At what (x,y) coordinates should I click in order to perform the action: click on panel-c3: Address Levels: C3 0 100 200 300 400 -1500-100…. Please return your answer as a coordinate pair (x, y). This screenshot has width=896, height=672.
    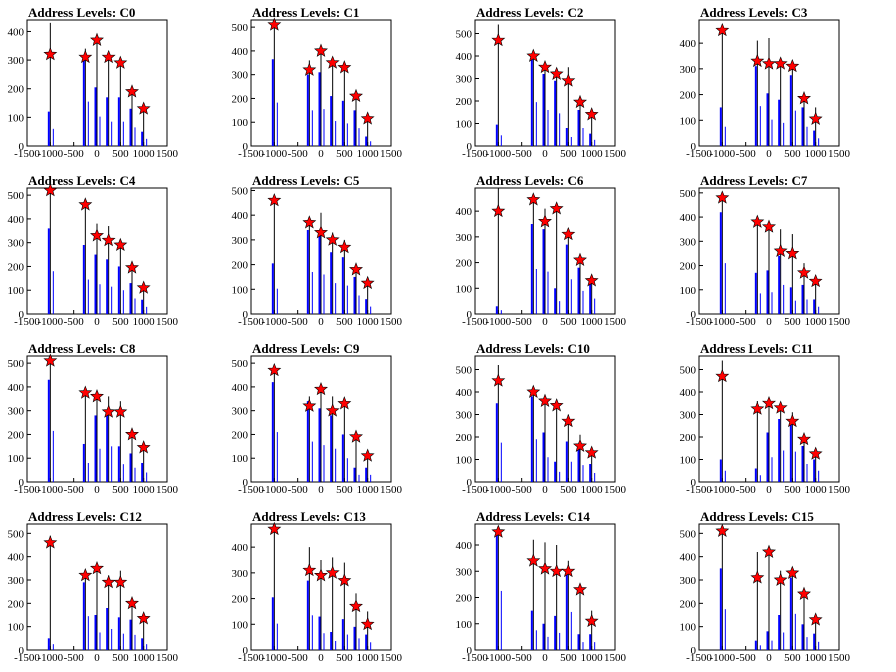
    Looking at the image, I should click on (765, 82).